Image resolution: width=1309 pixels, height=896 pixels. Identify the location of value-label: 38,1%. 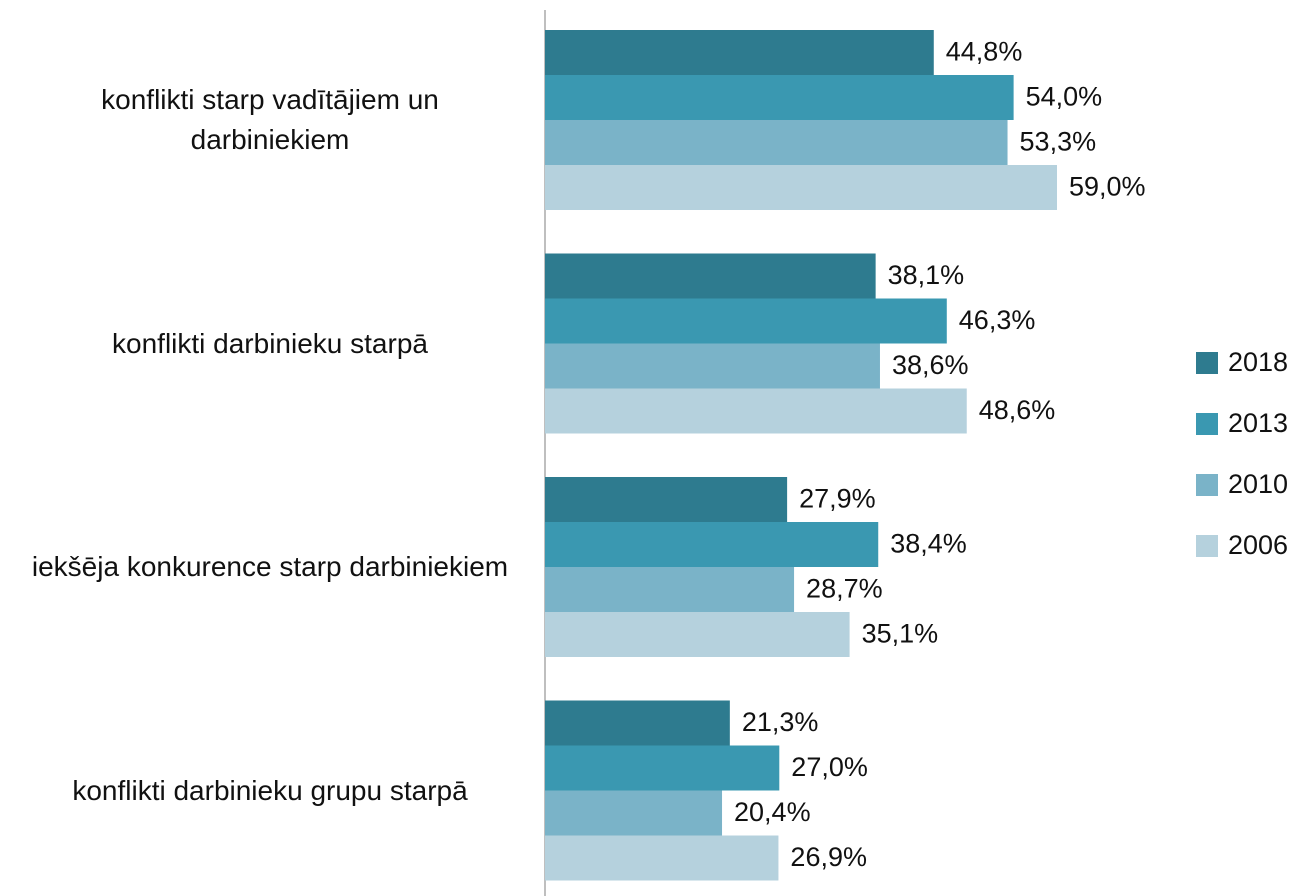
(926, 275).